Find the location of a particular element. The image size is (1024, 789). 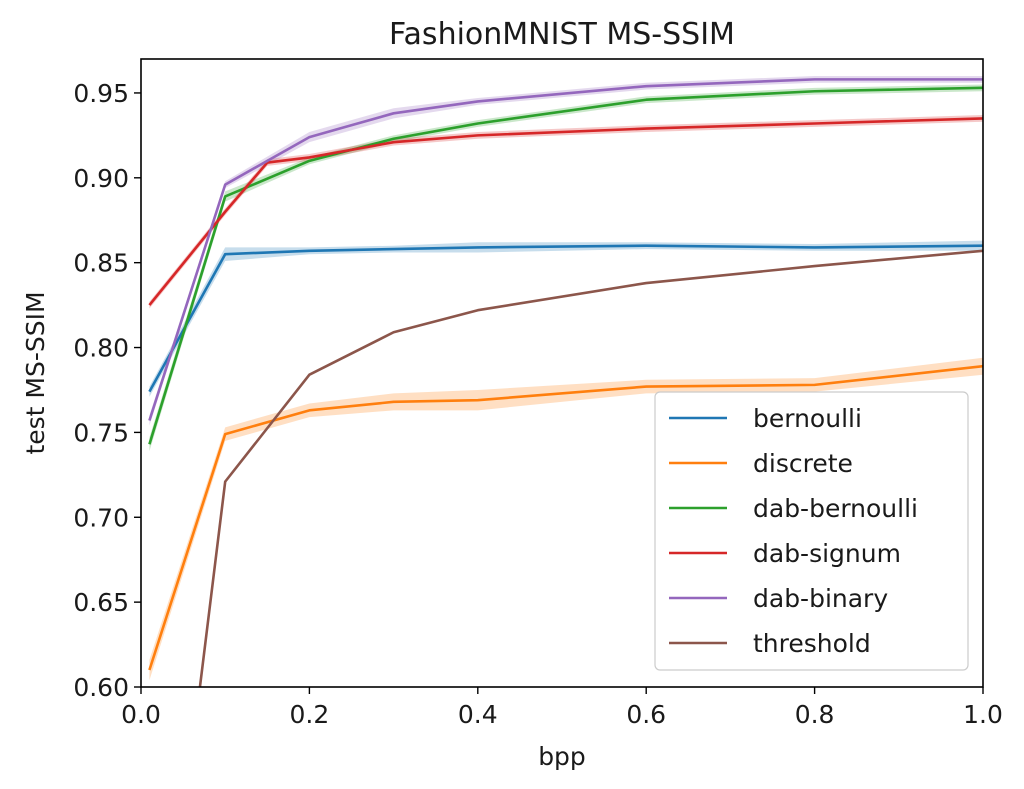

legend-label-dab-bernoulli: dab-bernoulli is located at coordinates (835, 508).